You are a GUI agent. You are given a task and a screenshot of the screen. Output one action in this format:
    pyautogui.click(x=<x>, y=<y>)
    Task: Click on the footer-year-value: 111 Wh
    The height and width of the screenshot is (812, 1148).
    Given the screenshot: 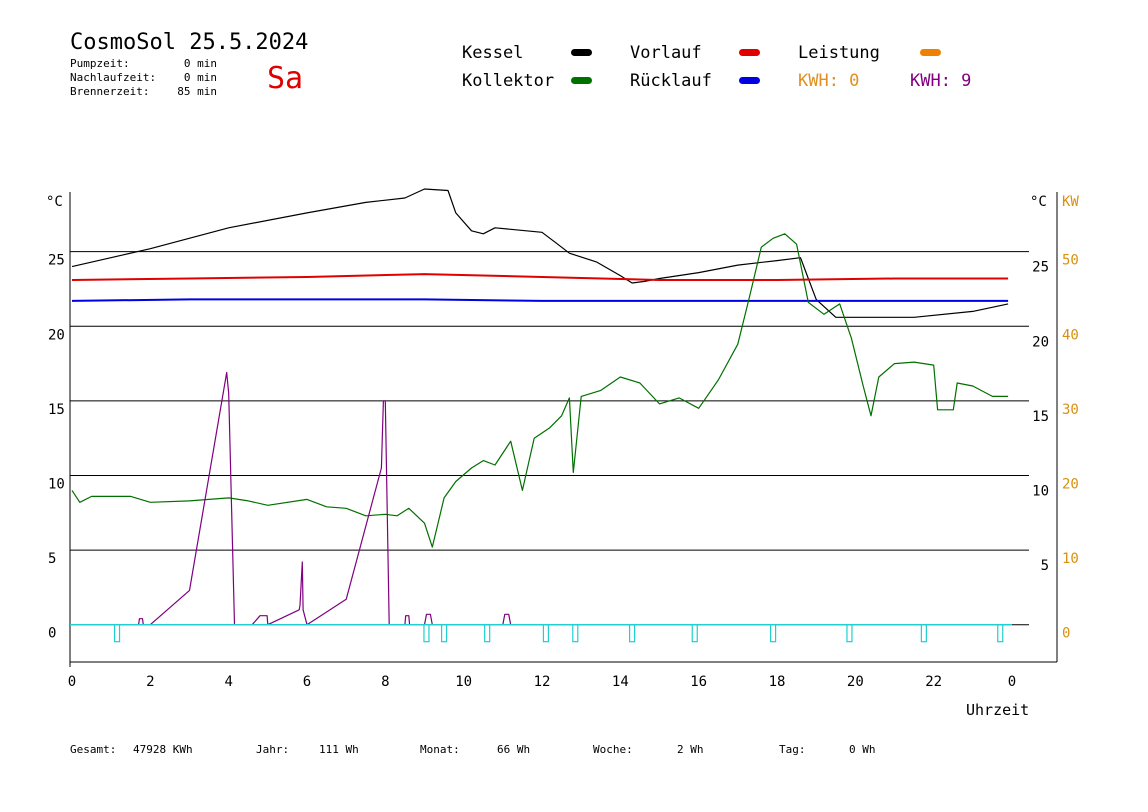 What is the action you would take?
    pyautogui.click(x=339, y=749)
    